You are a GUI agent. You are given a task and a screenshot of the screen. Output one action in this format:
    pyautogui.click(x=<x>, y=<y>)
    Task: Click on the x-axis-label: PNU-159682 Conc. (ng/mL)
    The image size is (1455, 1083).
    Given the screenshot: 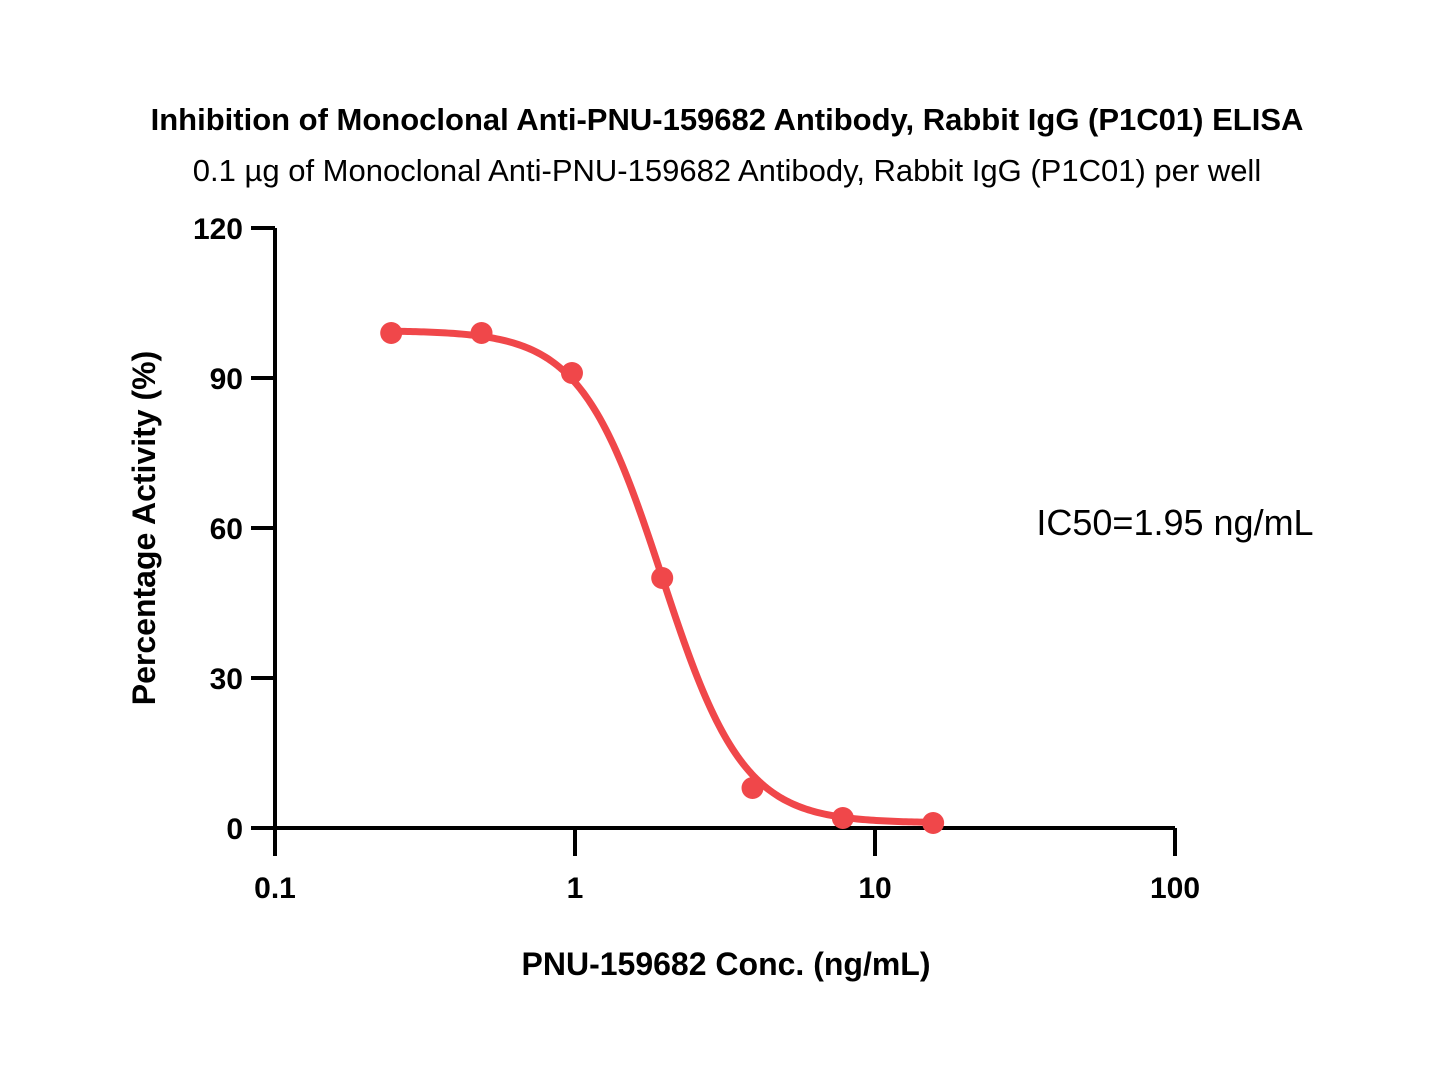 What is the action you would take?
    pyautogui.click(x=726, y=964)
    